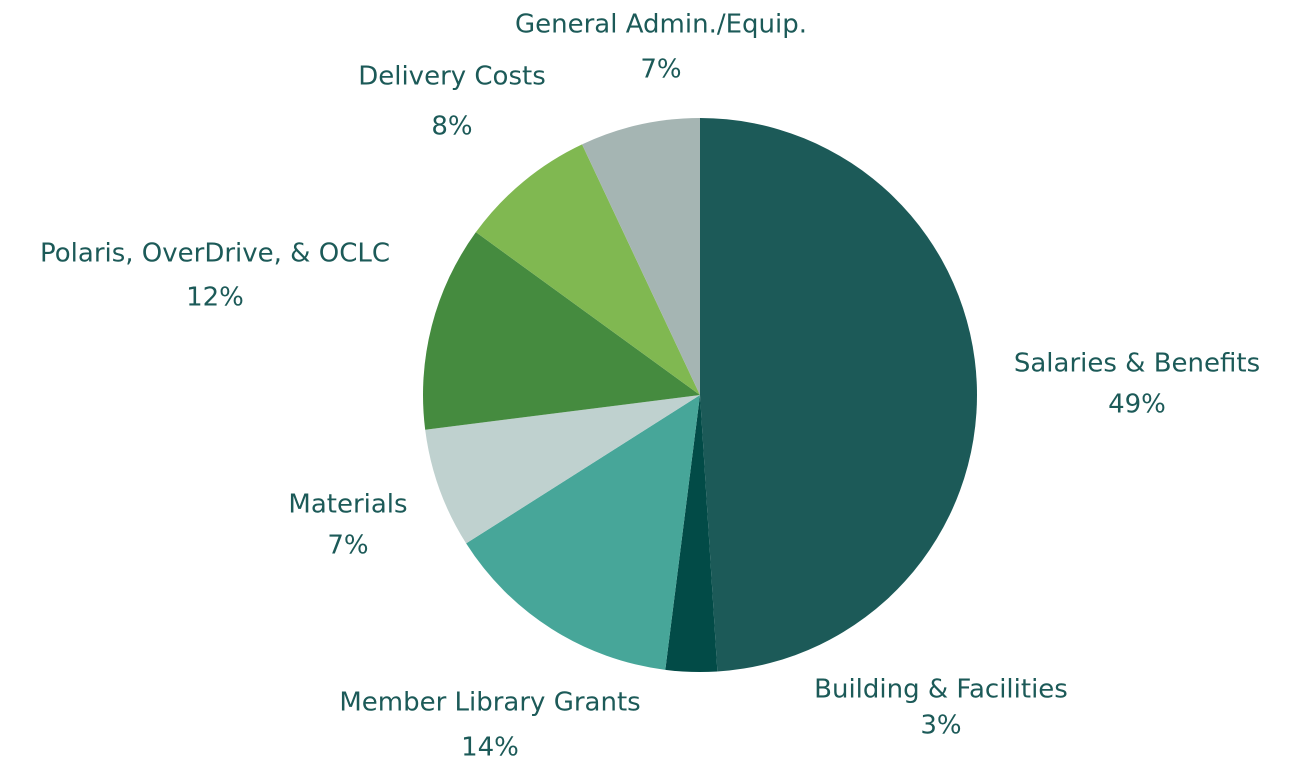 Image resolution: width=1295 pixels, height=763 pixels. I want to click on slice-value-label: 8%, so click(451, 127).